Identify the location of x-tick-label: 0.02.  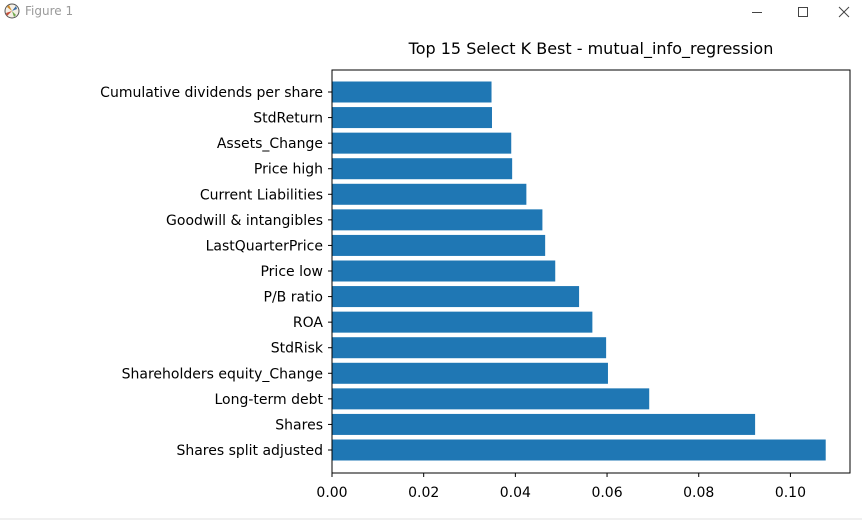
(423, 493).